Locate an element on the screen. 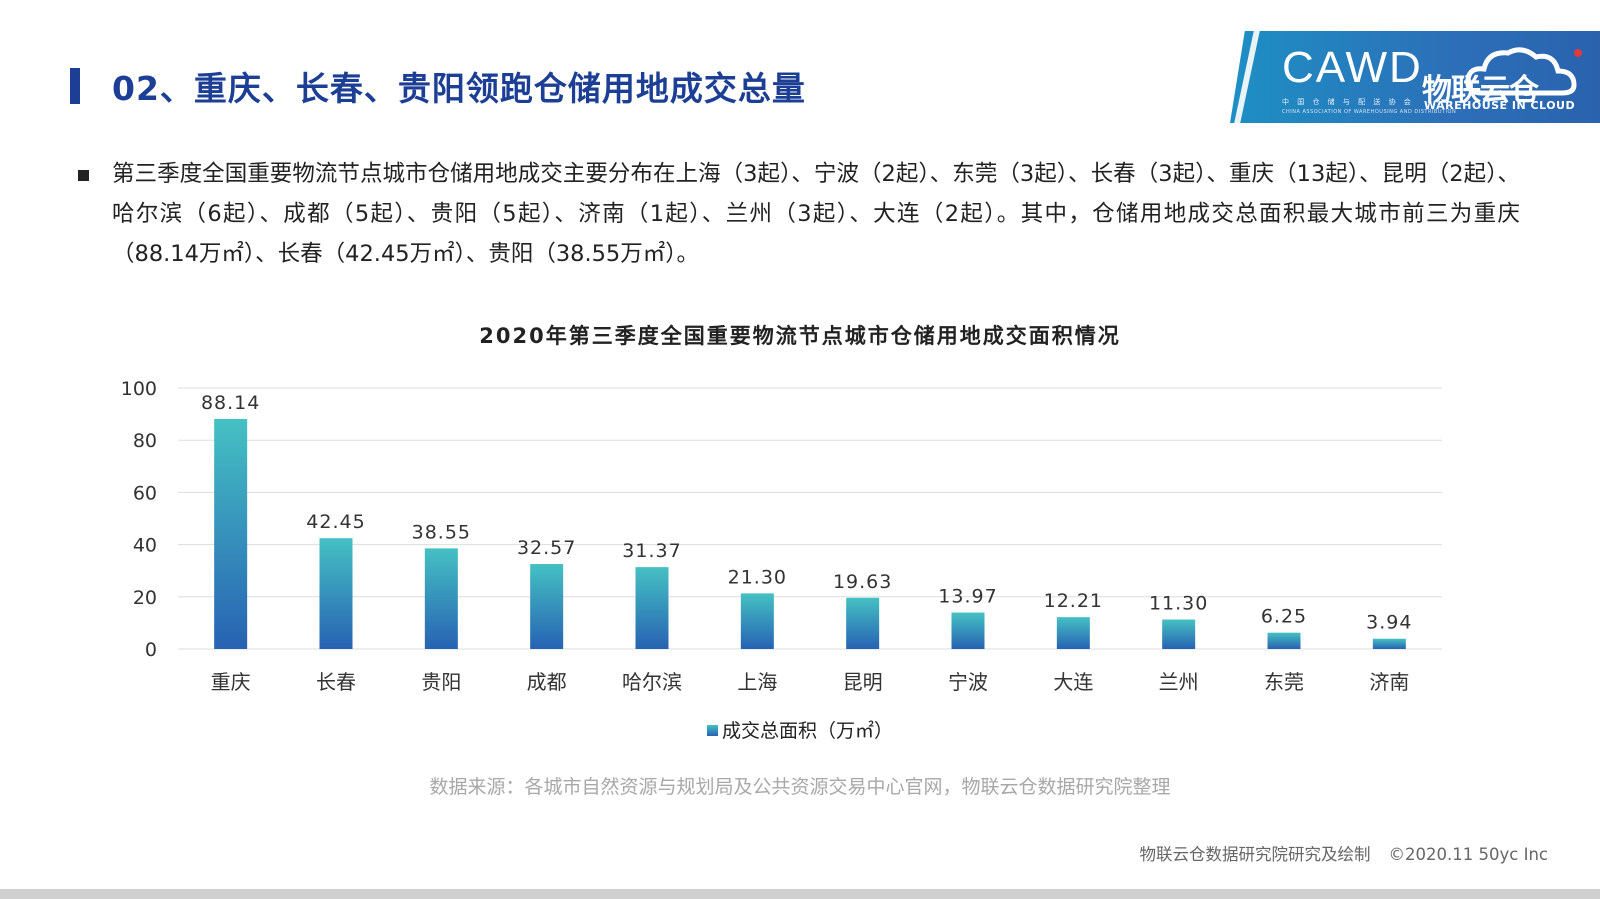  data-label: 32.57 is located at coordinates (546, 548).